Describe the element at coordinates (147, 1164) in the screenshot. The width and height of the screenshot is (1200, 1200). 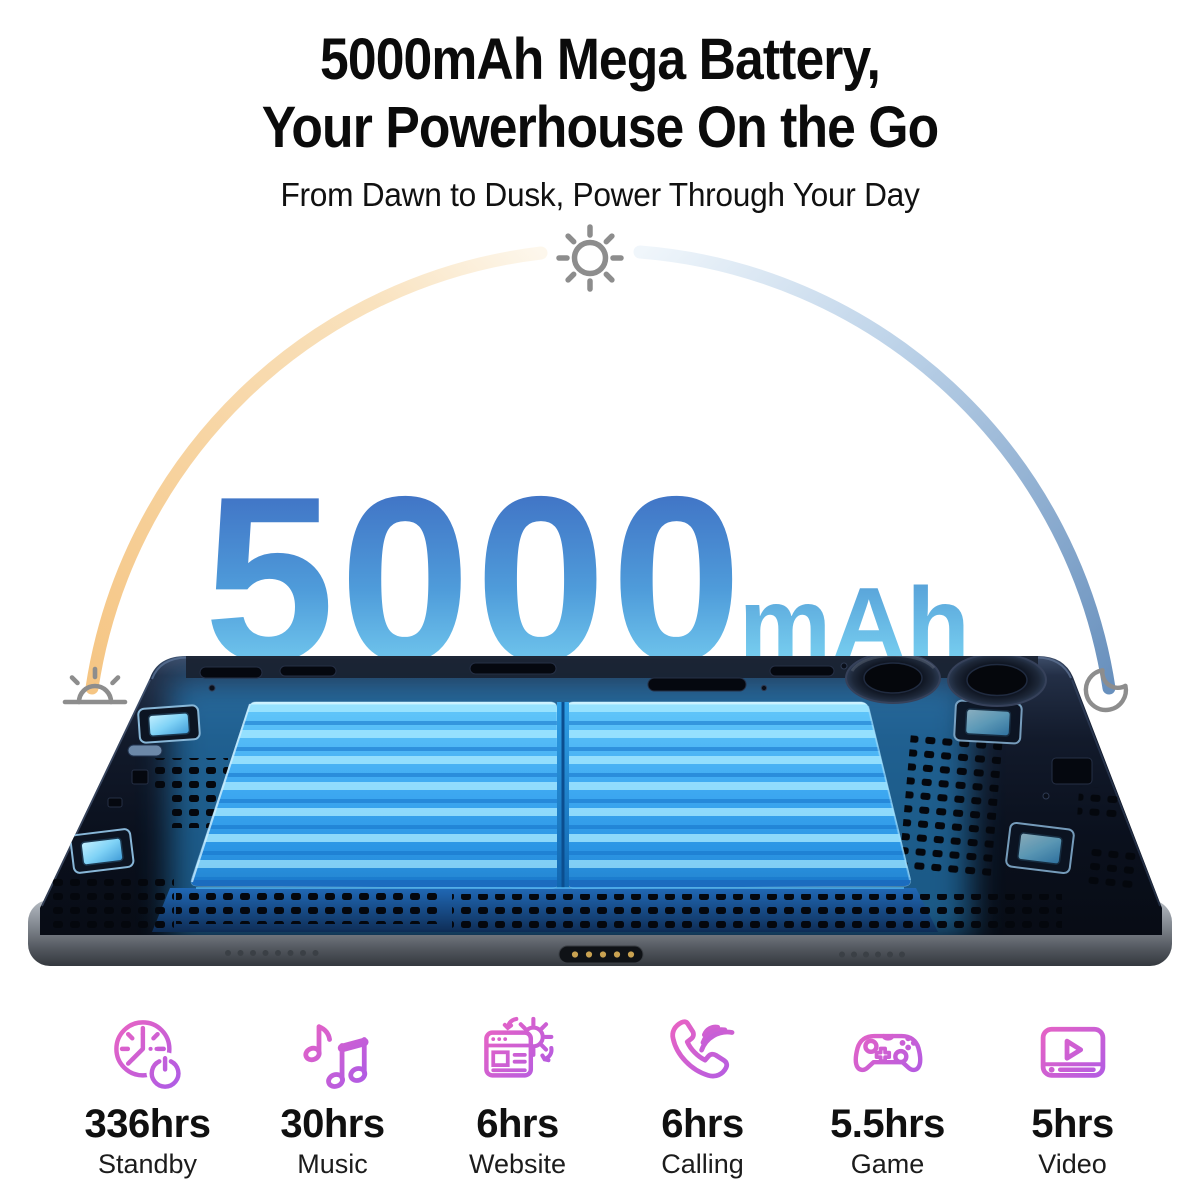
I see `stat-label: Standby` at that location.